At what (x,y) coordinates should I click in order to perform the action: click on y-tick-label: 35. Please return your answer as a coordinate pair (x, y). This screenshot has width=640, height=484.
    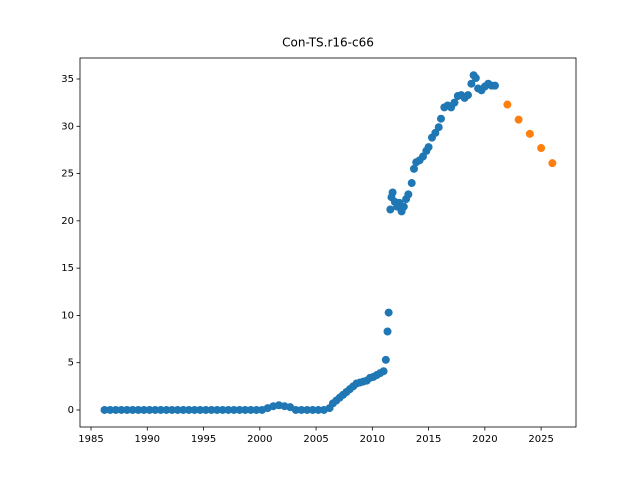
    Looking at the image, I should click on (67, 79).